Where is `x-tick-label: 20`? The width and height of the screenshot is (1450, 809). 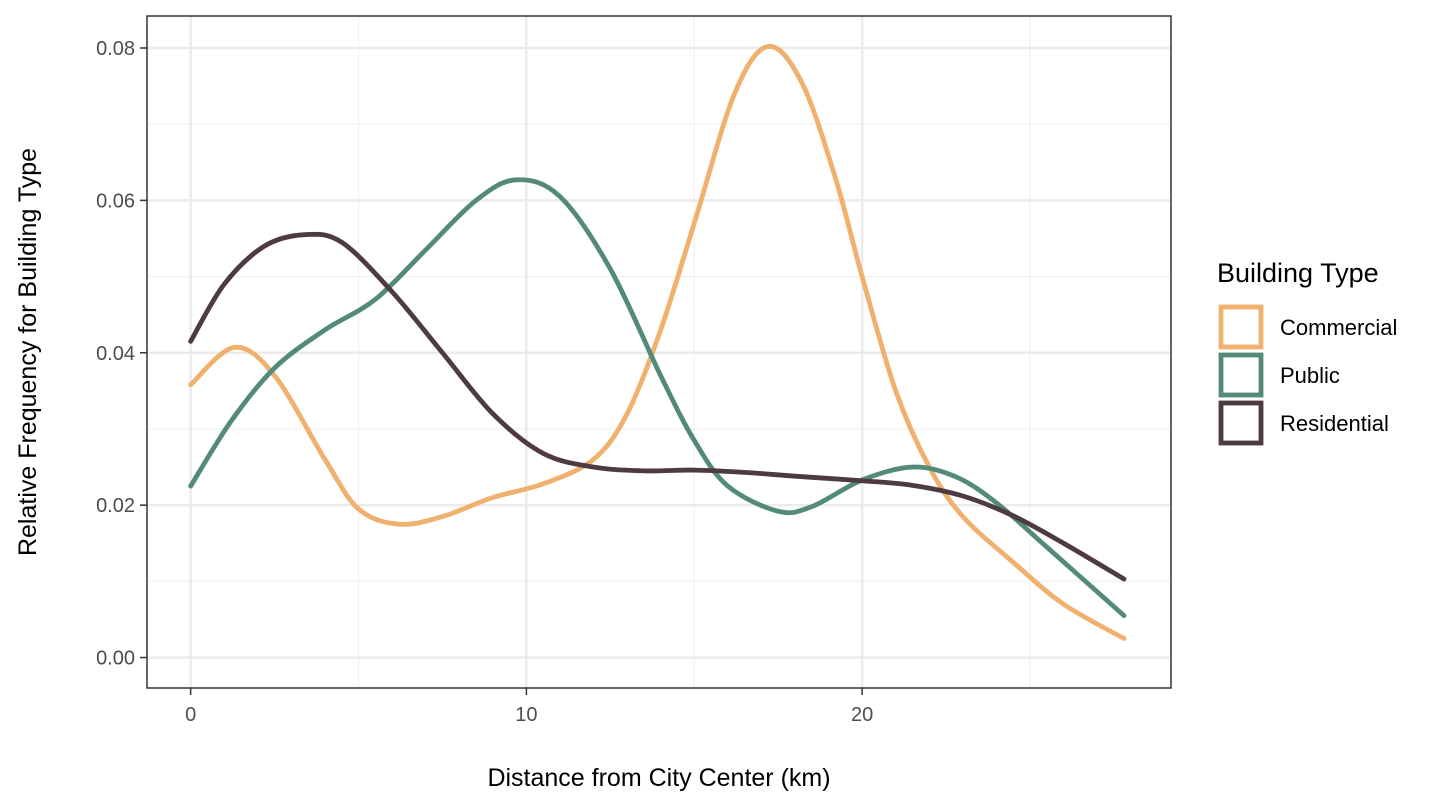
x-tick-label: 20 is located at coordinates (862, 715).